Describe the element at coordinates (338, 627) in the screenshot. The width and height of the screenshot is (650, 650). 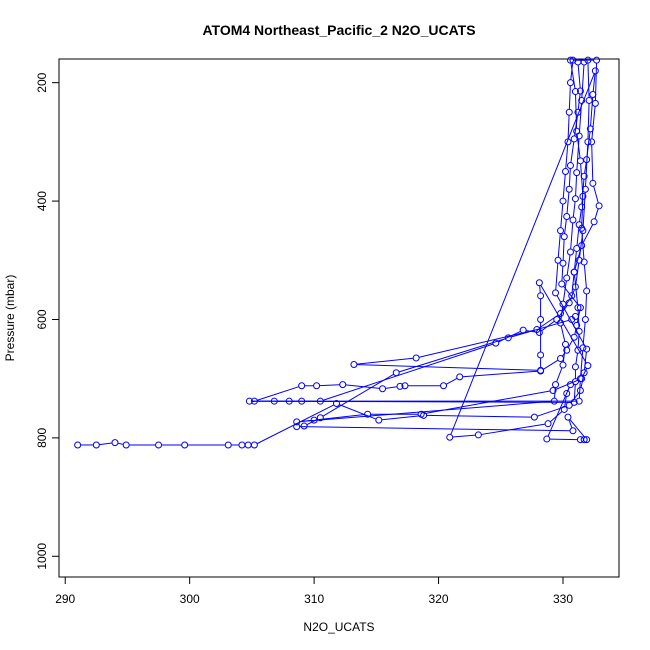
I see `x-axis-label: N2O_UCATS` at that location.